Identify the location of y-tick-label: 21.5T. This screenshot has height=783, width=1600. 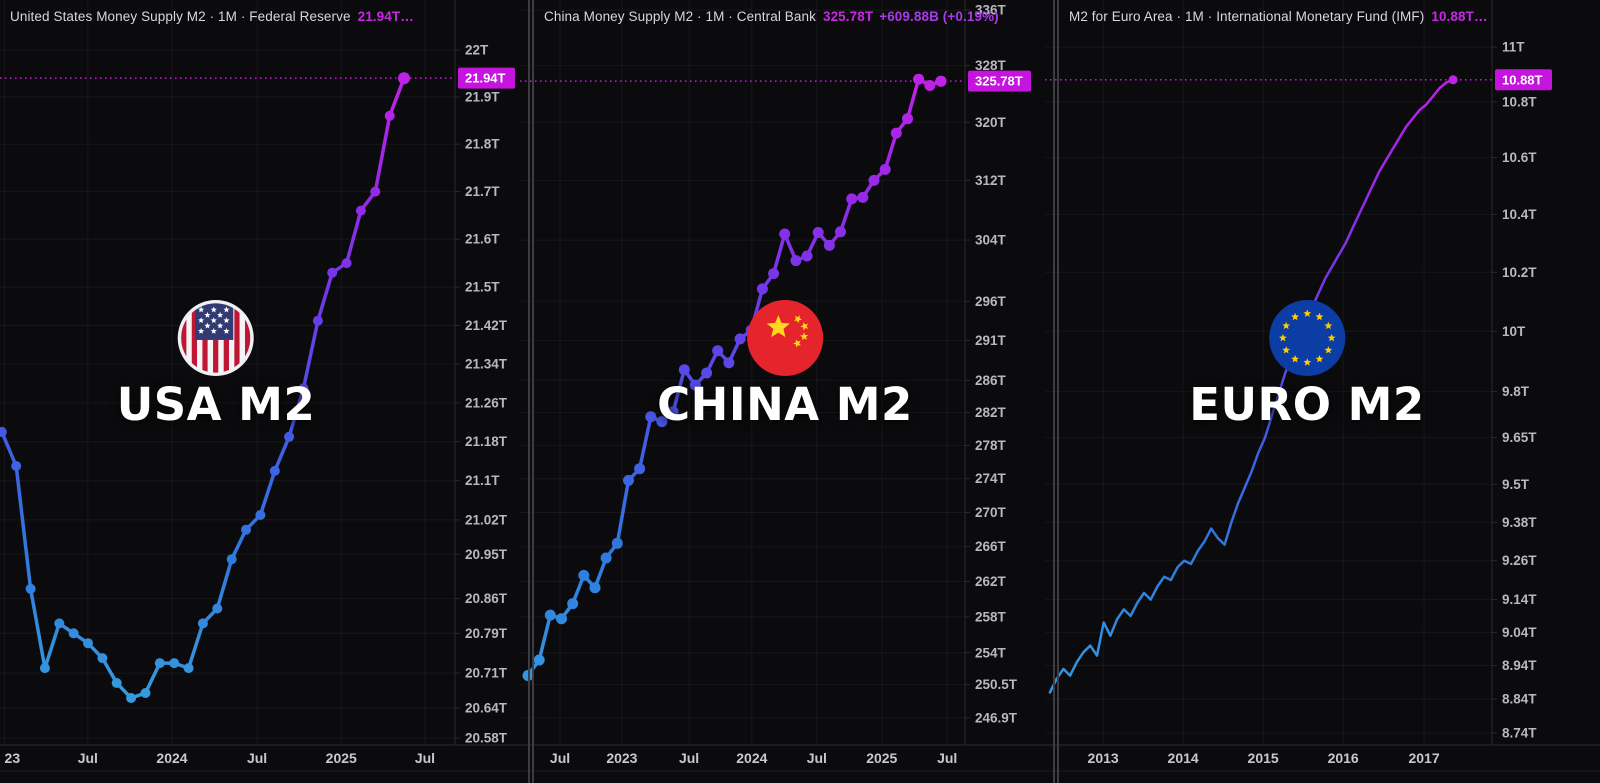
(482, 287).